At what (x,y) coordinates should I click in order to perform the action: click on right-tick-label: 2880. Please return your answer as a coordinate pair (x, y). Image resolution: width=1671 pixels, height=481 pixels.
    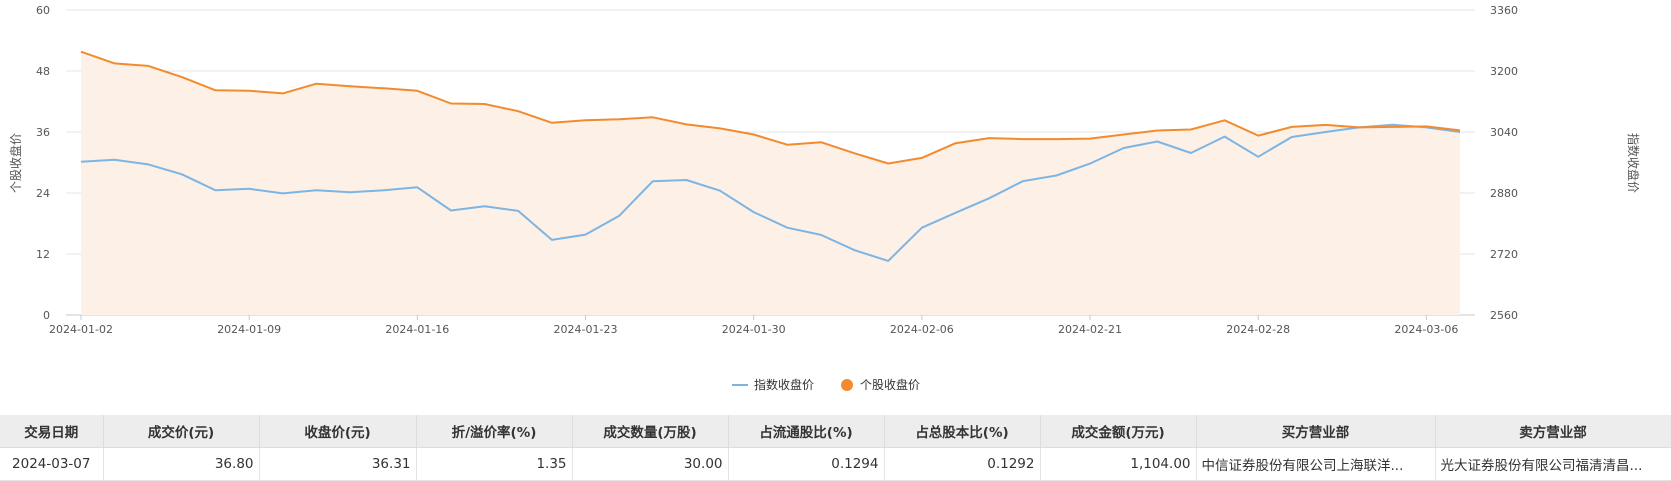
    Looking at the image, I should click on (1504, 193).